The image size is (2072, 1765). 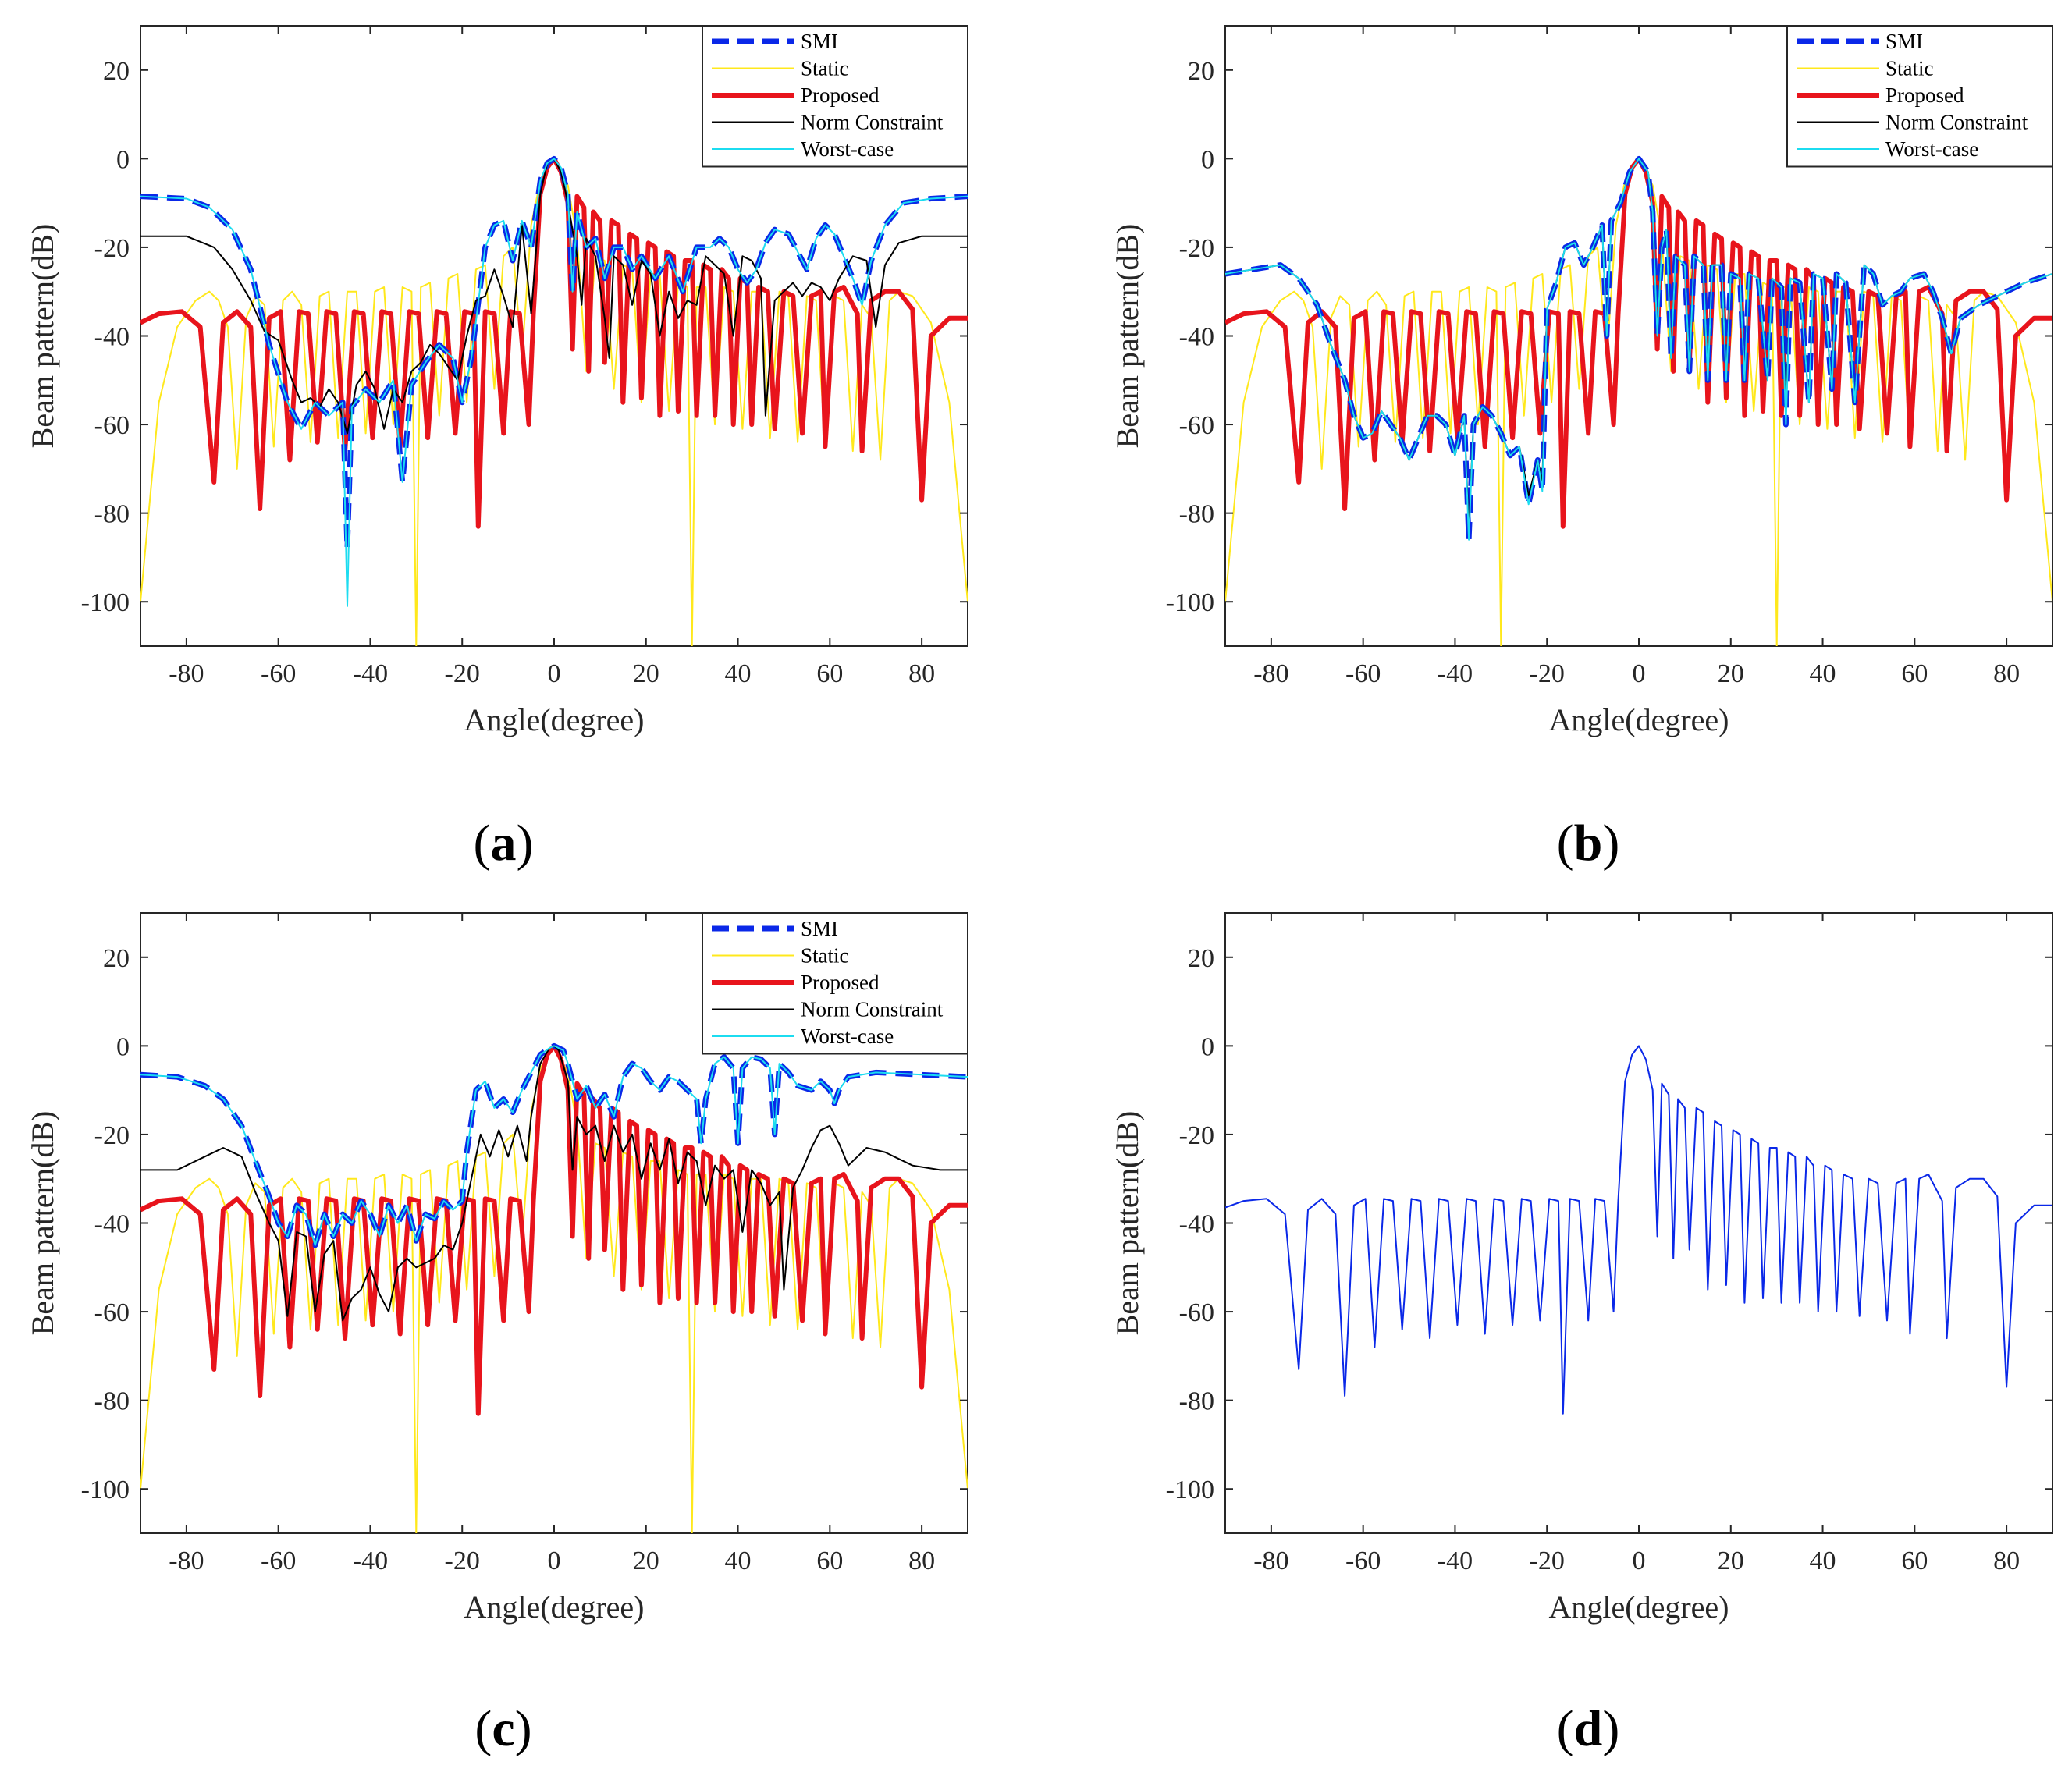 I want to click on series-line-beam-pattern-d, so click(x=1638, y=1230).